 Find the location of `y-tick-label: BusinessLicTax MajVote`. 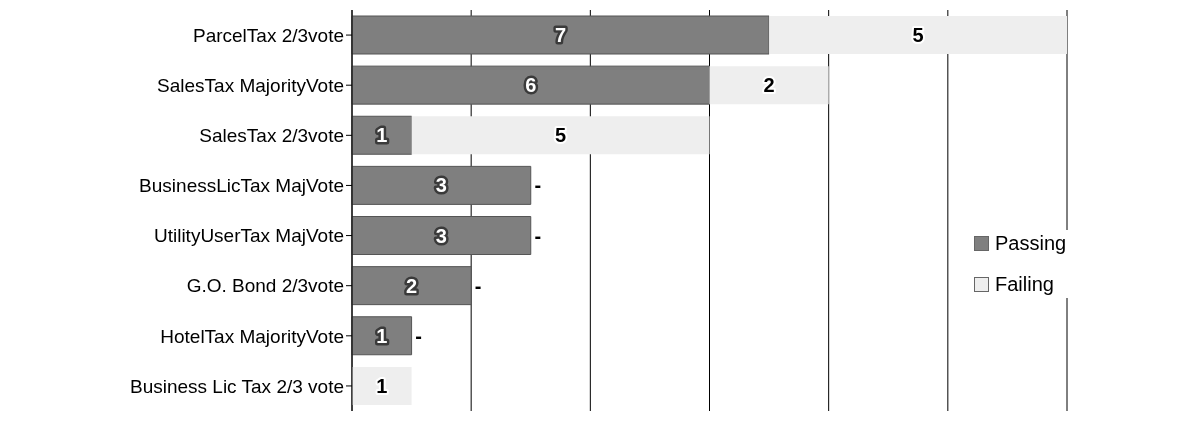

y-tick-label: BusinessLicTax MajVote is located at coordinates (241, 186).